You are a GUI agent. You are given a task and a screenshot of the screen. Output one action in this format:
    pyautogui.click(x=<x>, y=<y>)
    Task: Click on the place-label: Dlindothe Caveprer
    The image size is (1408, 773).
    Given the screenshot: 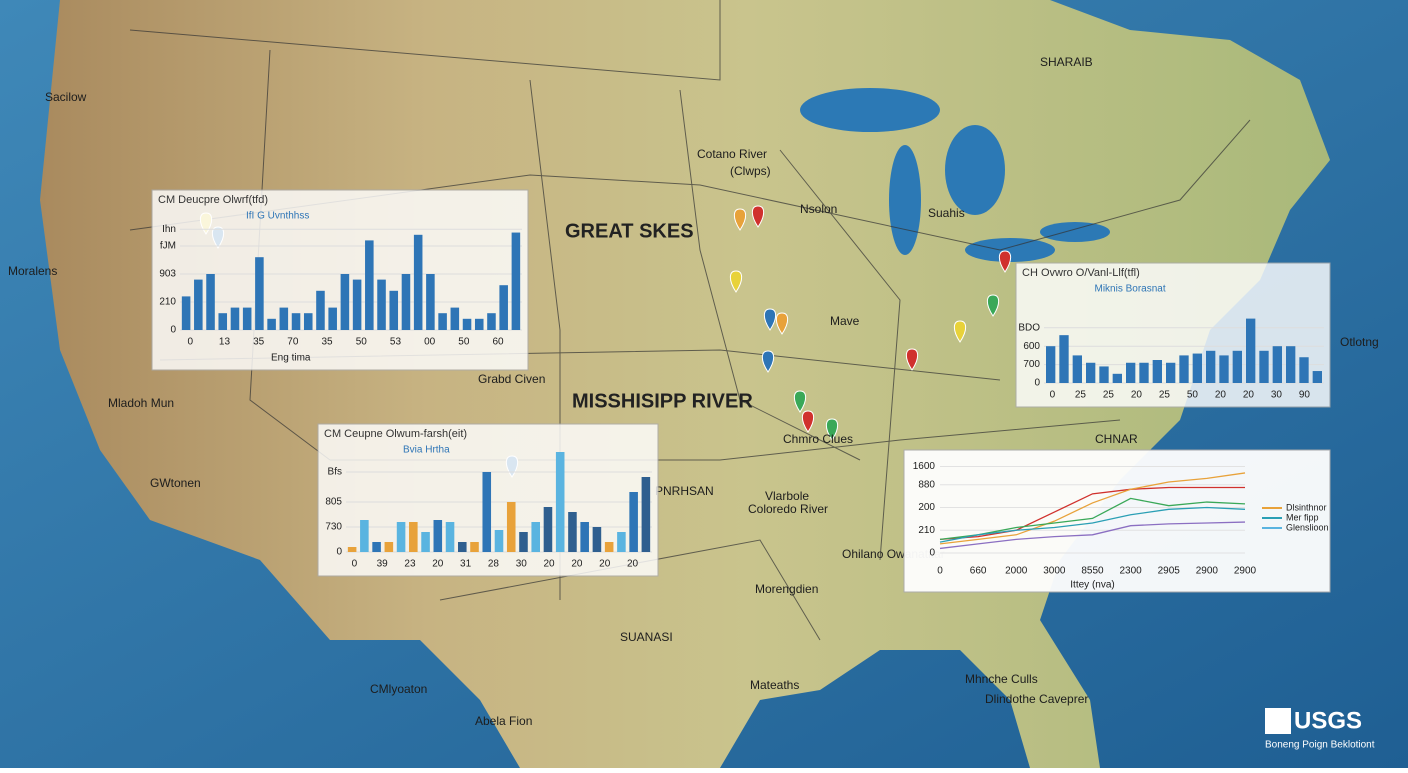 What is the action you would take?
    pyautogui.click(x=1036, y=699)
    